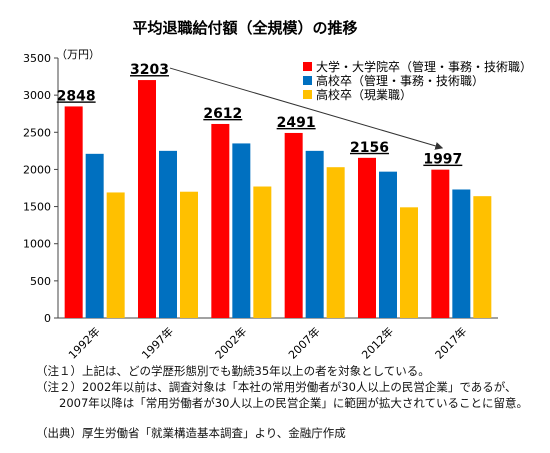 Image resolution: width=550 pixels, height=453 pixels. I want to click on data-label: 2491, so click(296, 123).